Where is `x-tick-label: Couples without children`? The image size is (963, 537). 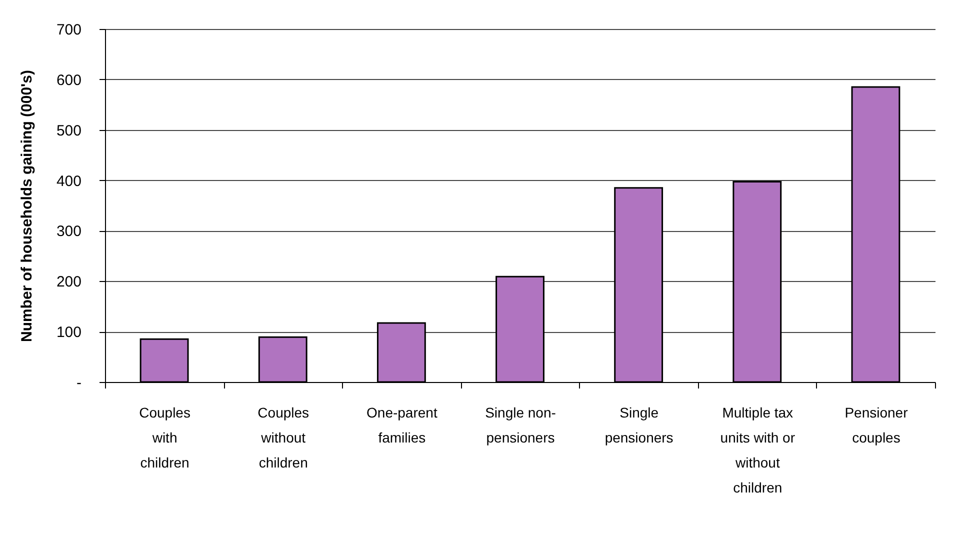
x-tick-label: Couples without children is located at coordinates (284, 437).